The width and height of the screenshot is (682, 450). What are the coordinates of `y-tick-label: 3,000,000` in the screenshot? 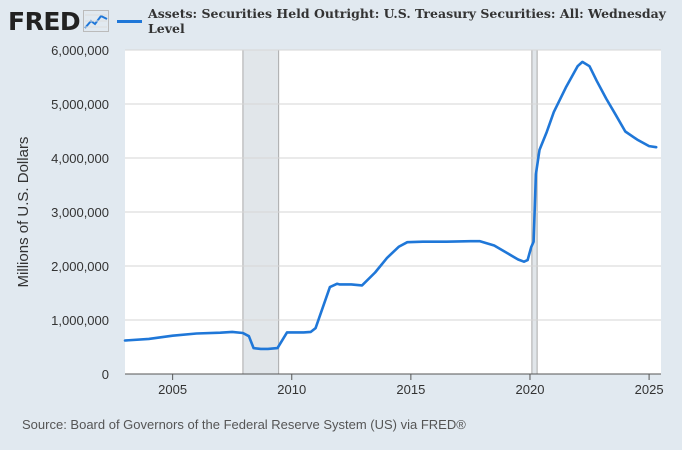 It's located at (80, 212).